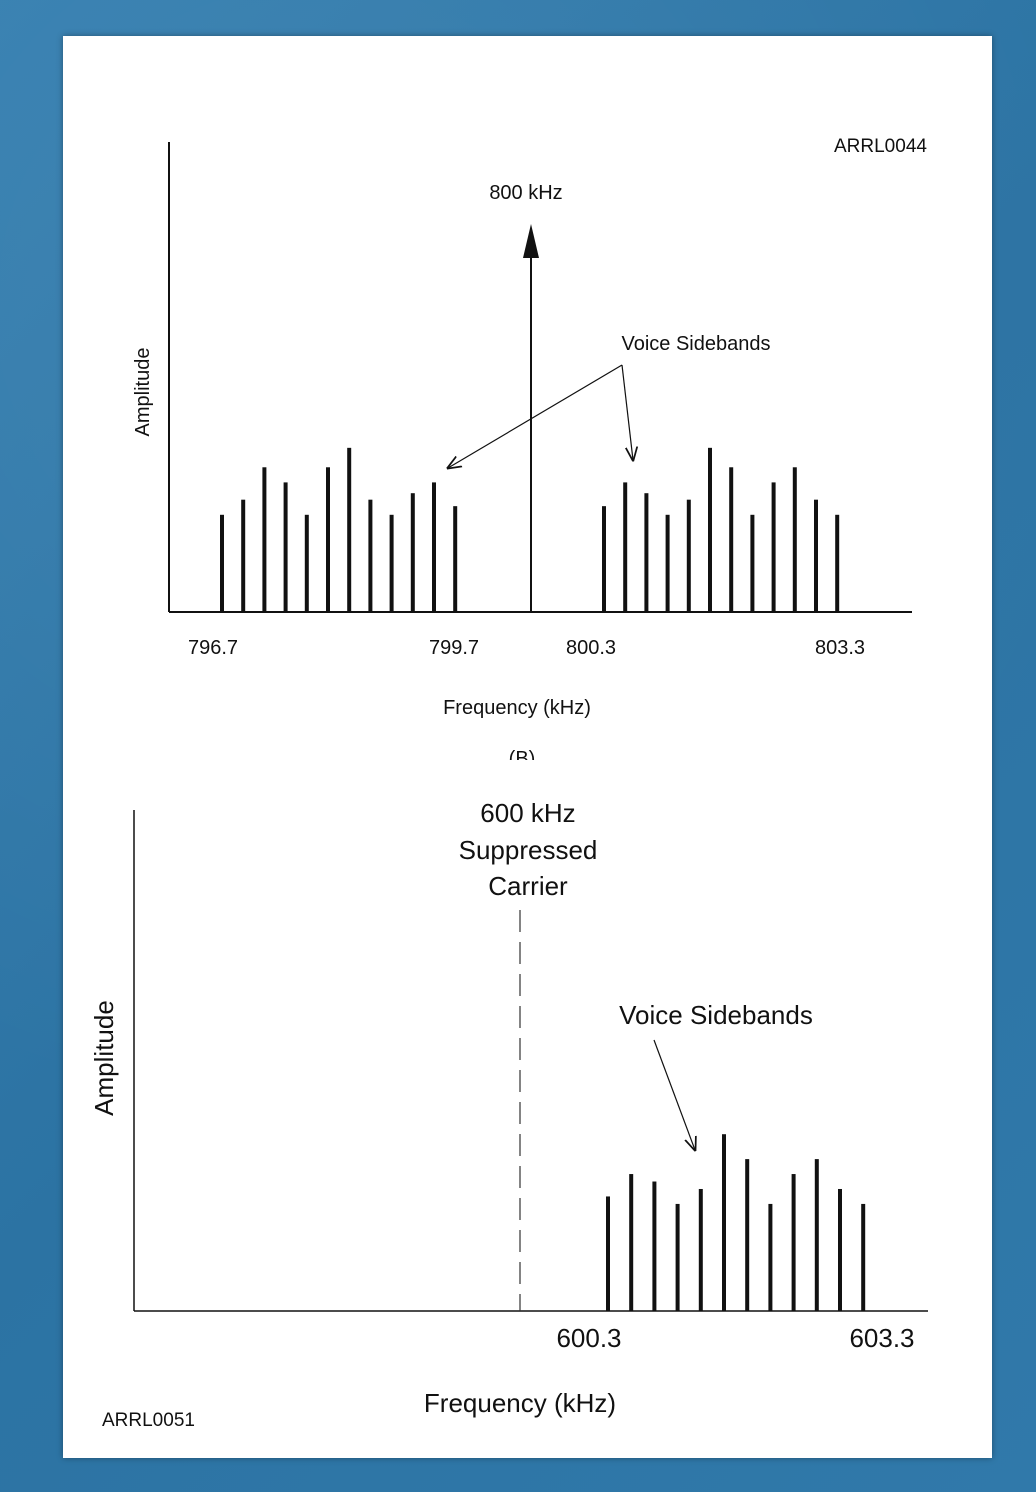 This screenshot has width=1036, height=1492. I want to click on figure-b-carrier-label: 800 kHz, so click(525, 193).